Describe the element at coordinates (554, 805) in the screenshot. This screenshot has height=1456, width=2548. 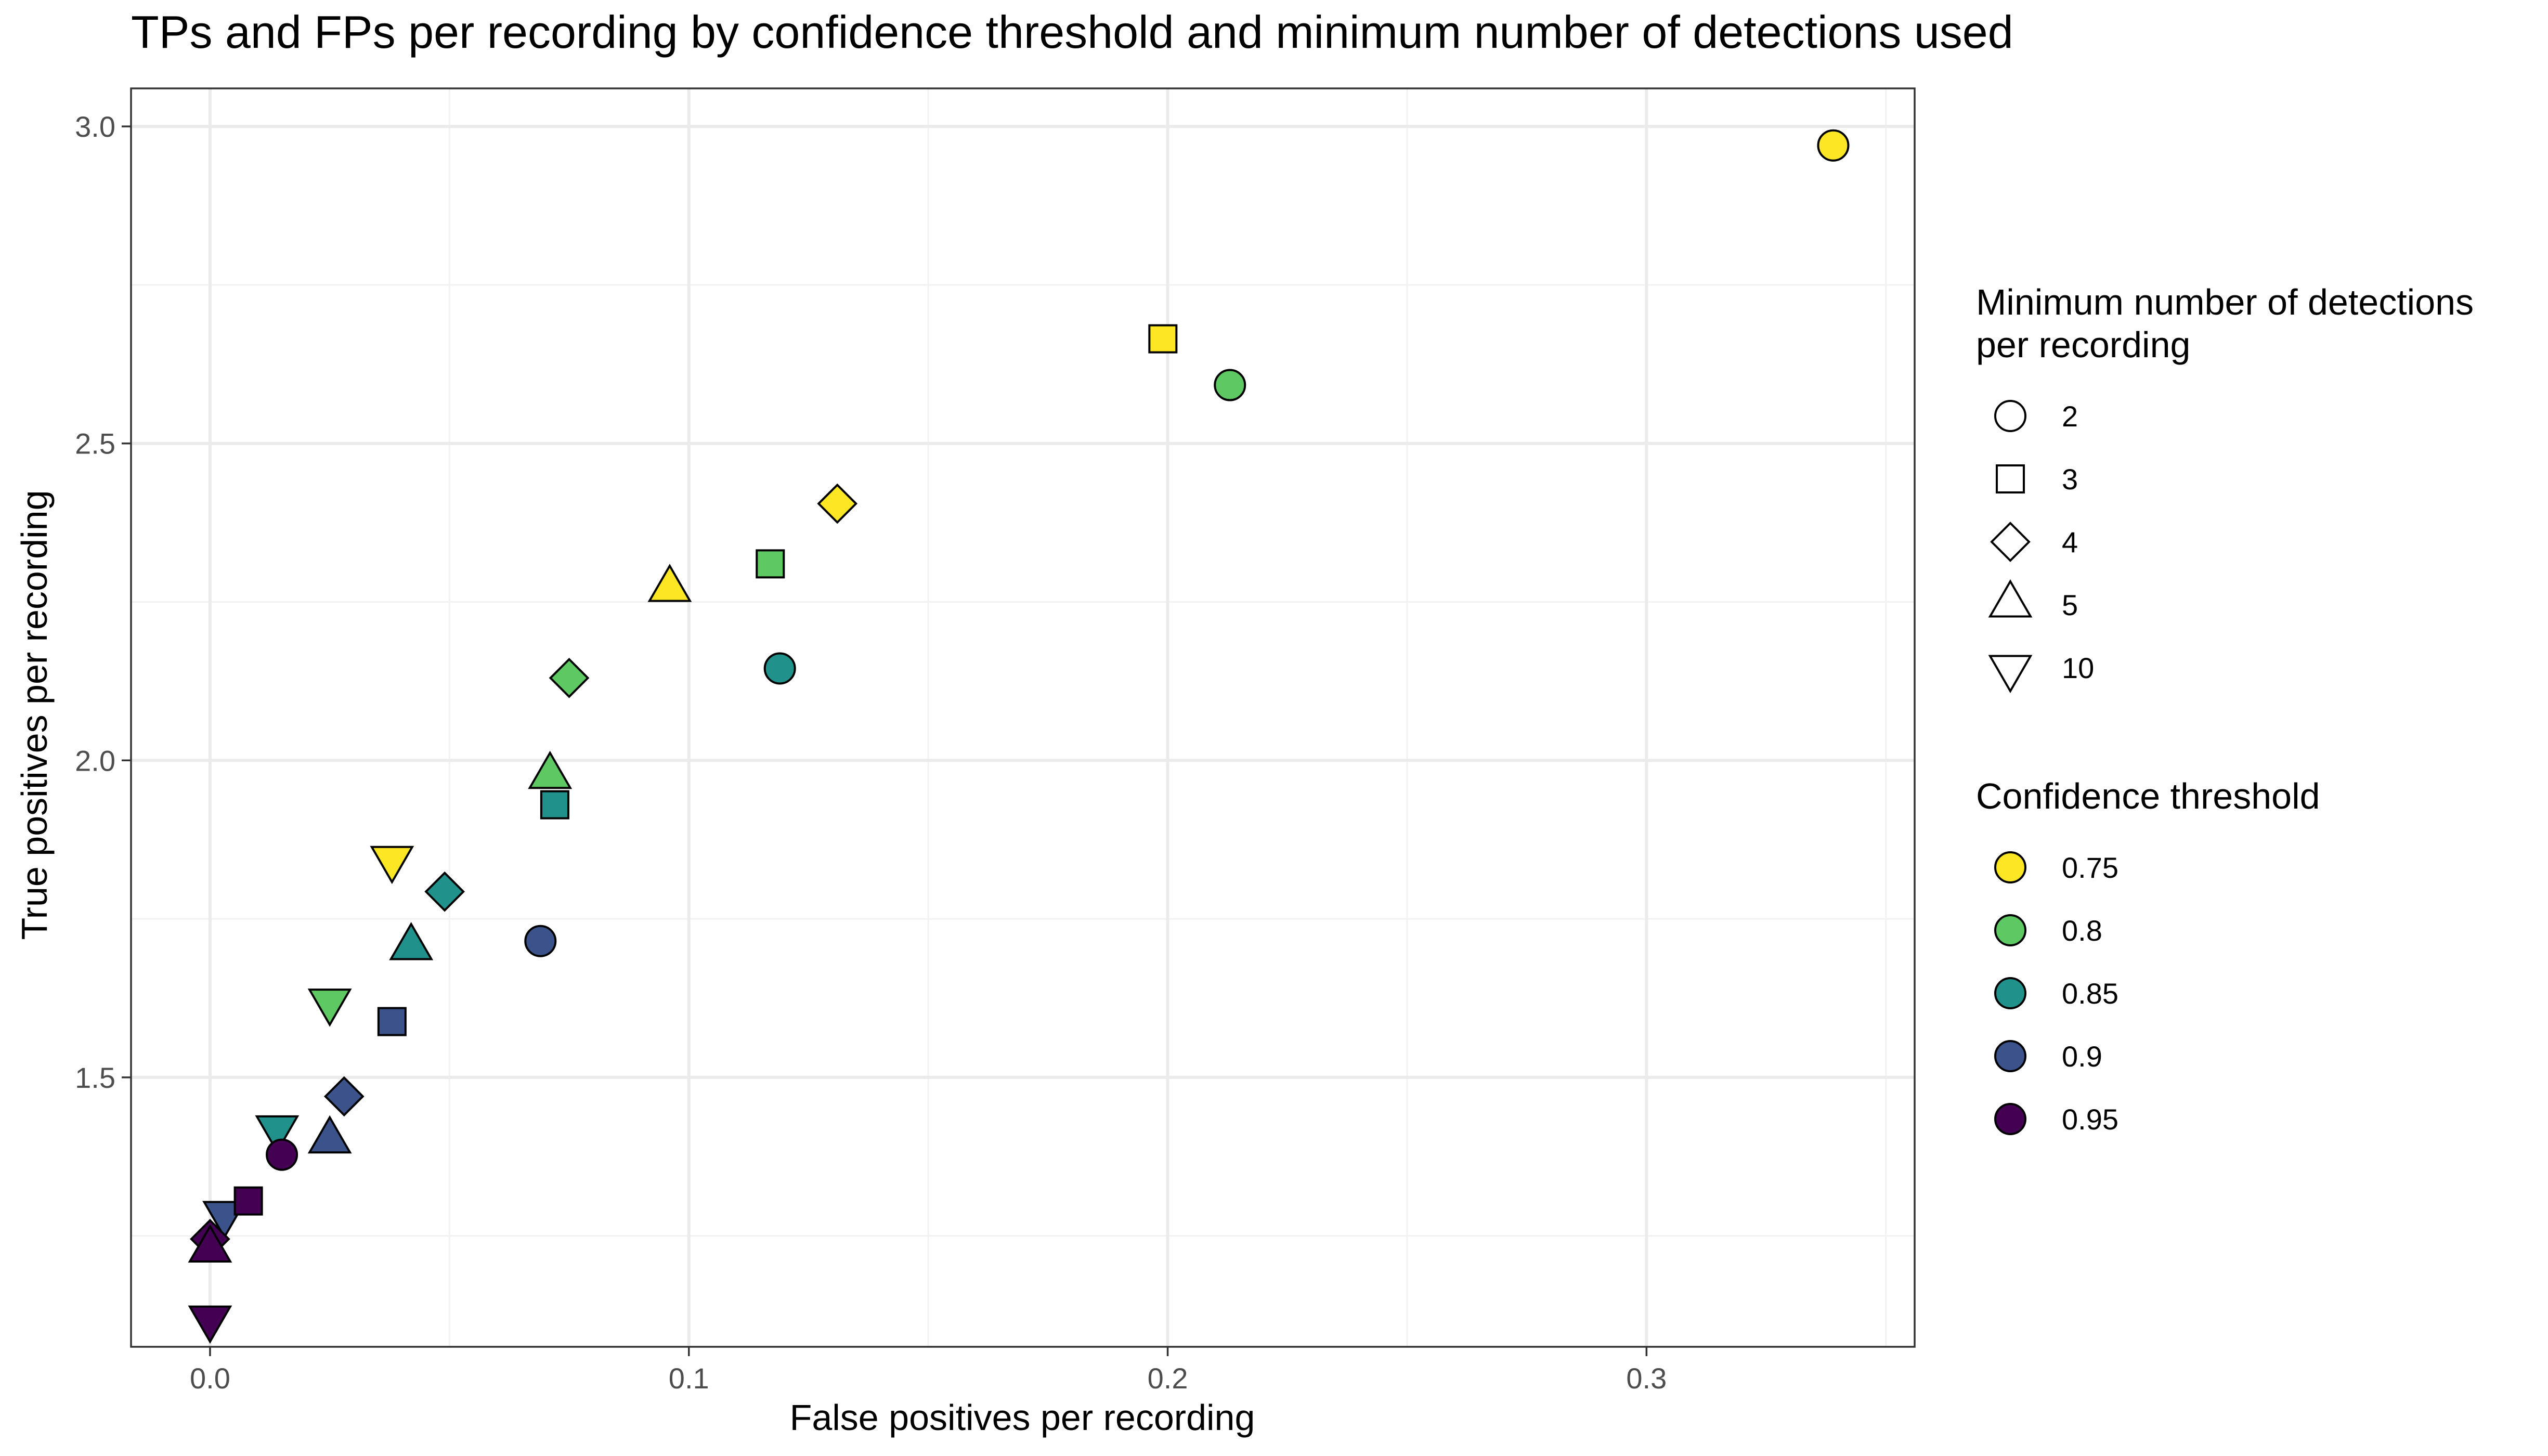
I see `data-point-t085-n3` at that location.